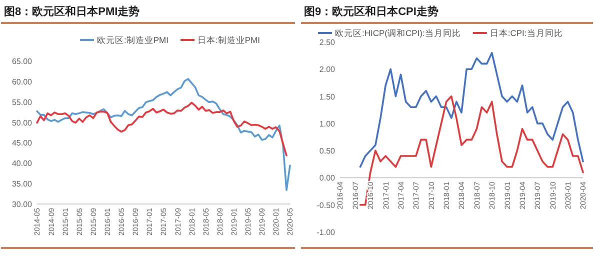 The height and width of the screenshot is (272, 594). What do you see at coordinates (22, 204) in the screenshot?
I see `y-tick-label: 30.00` at bounding box center [22, 204].